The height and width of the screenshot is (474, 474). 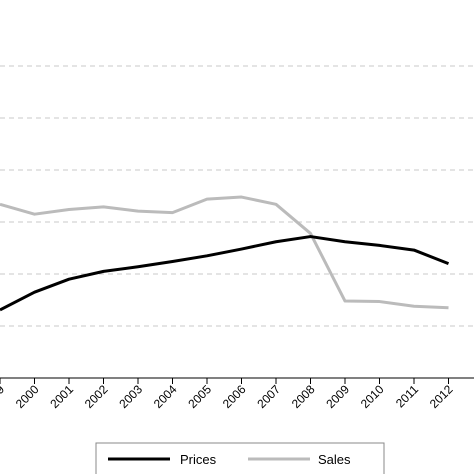 What do you see at coordinates (337, 396) in the screenshot?
I see `x-tick-label: 2009` at bounding box center [337, 396].